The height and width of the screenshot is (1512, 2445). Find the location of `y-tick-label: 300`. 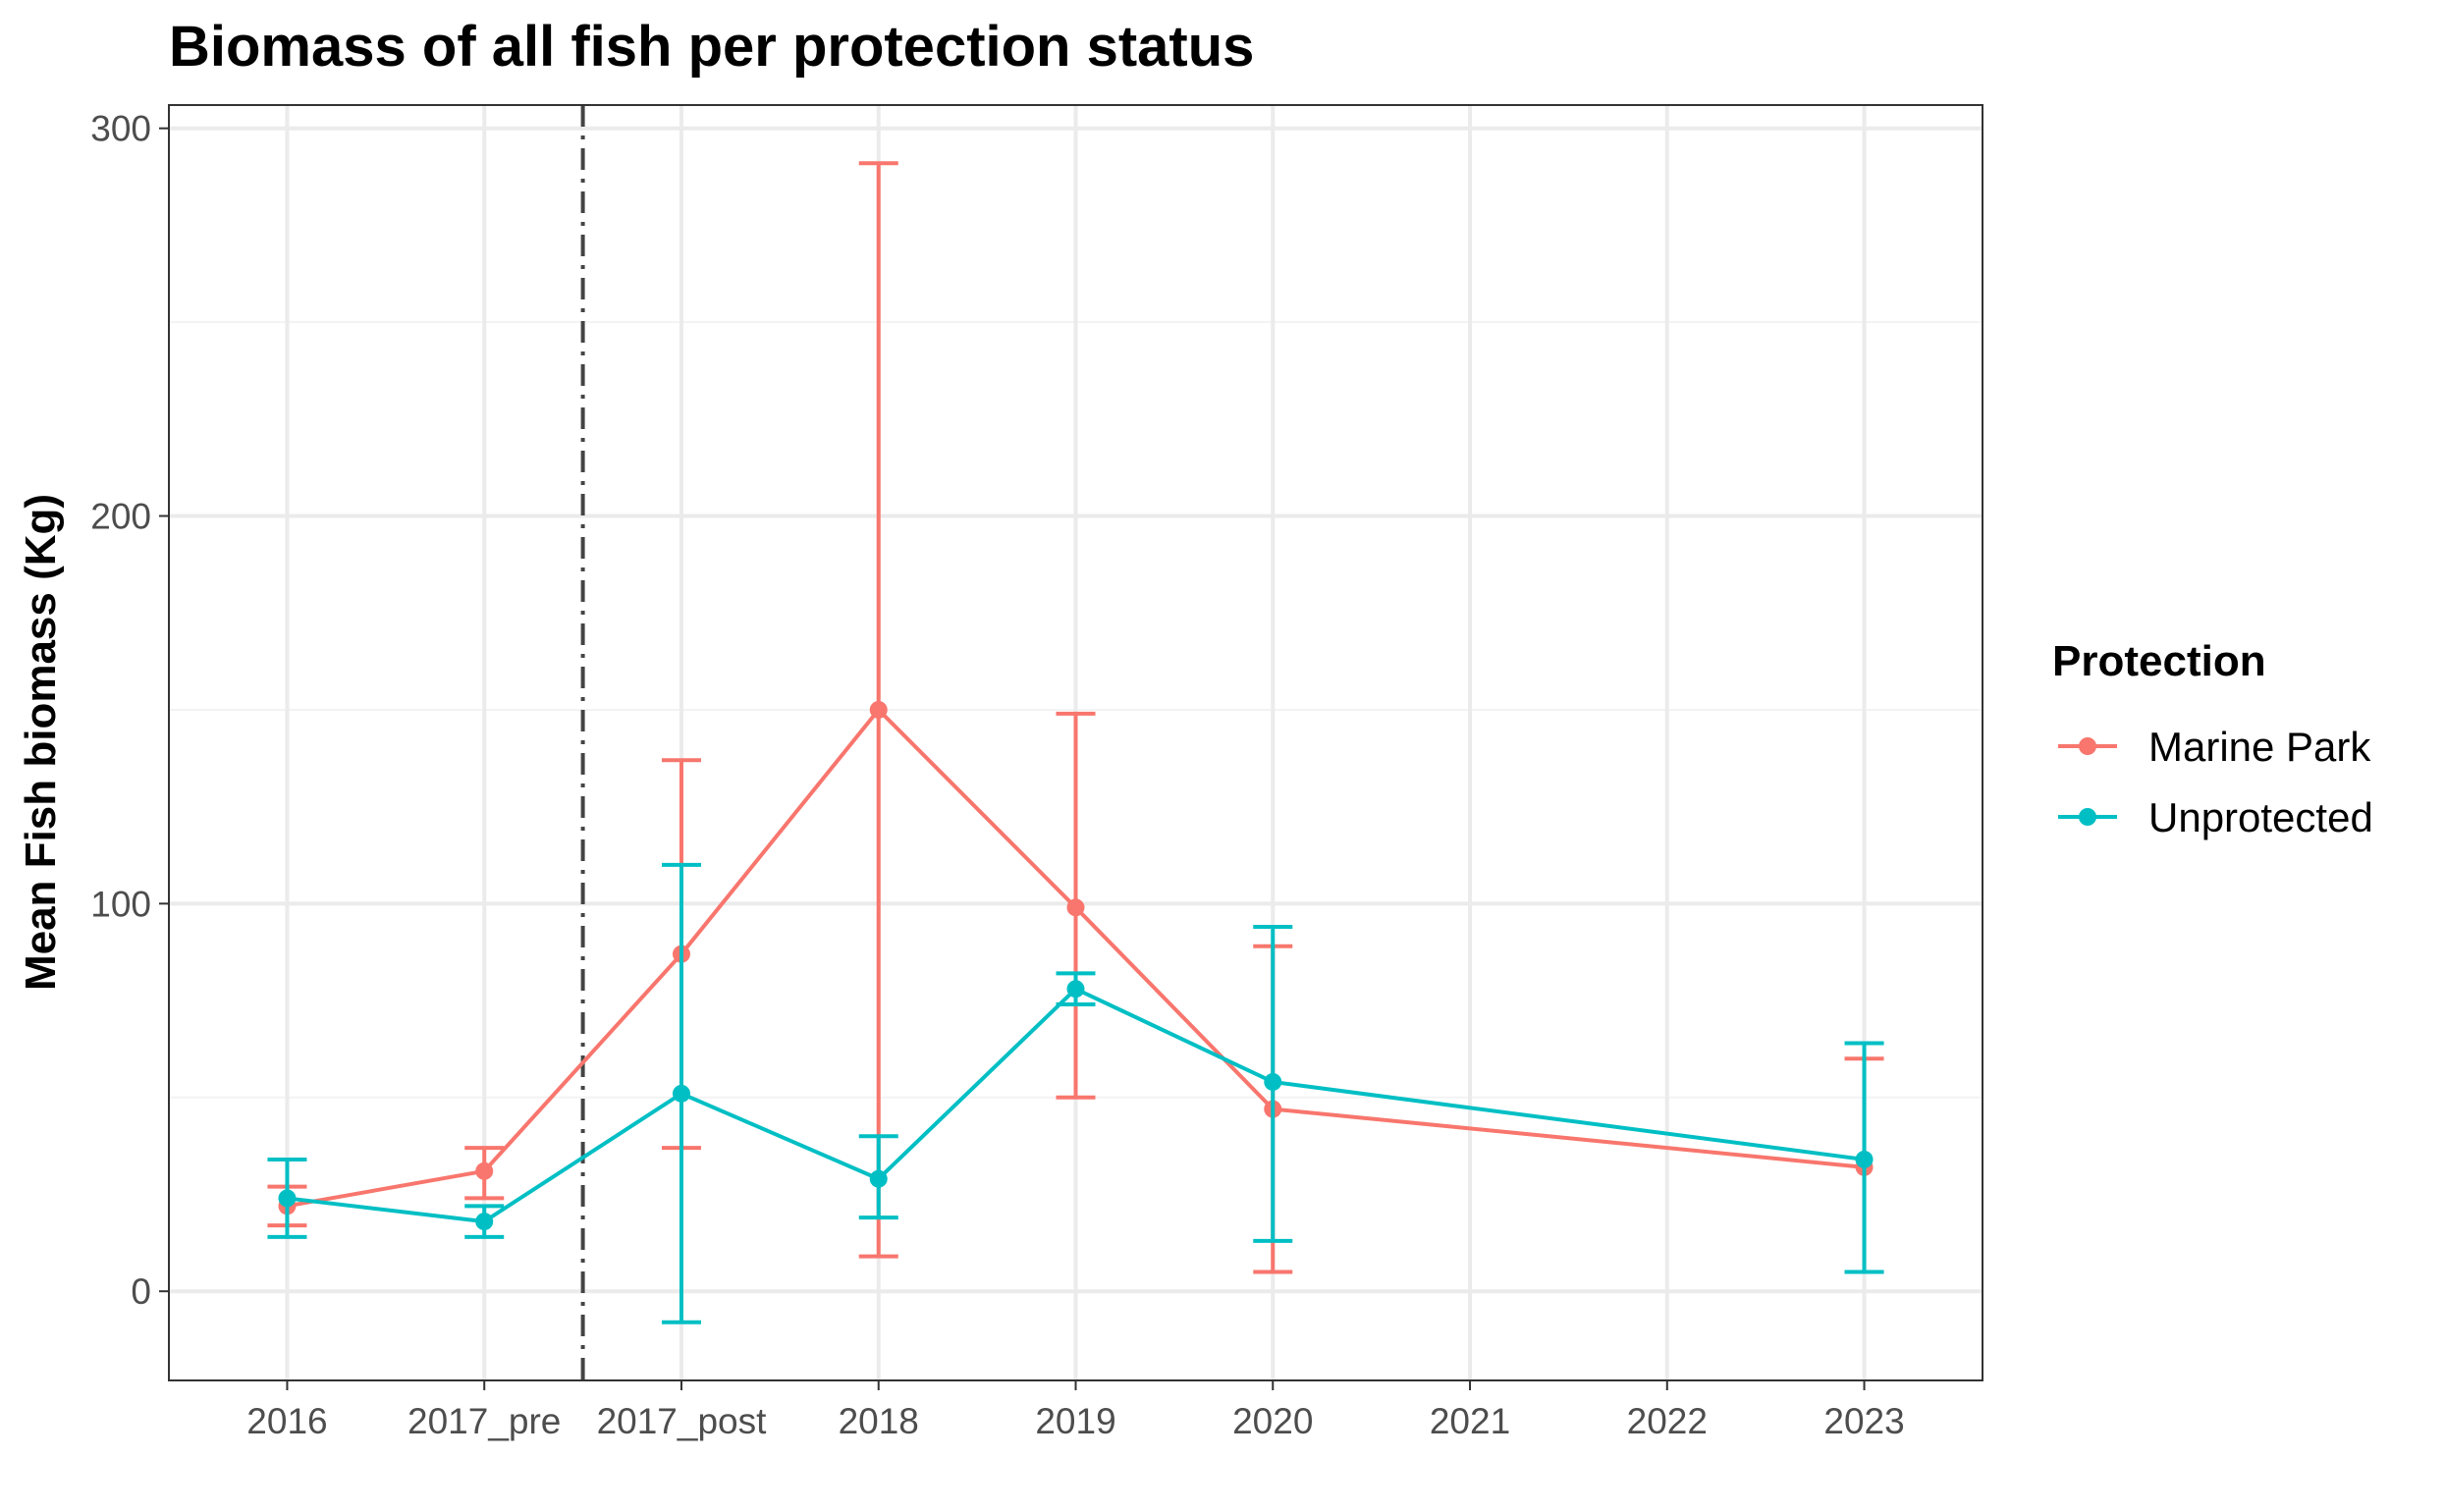

y-tick-label: 300 is located at coordinates (120, 129).